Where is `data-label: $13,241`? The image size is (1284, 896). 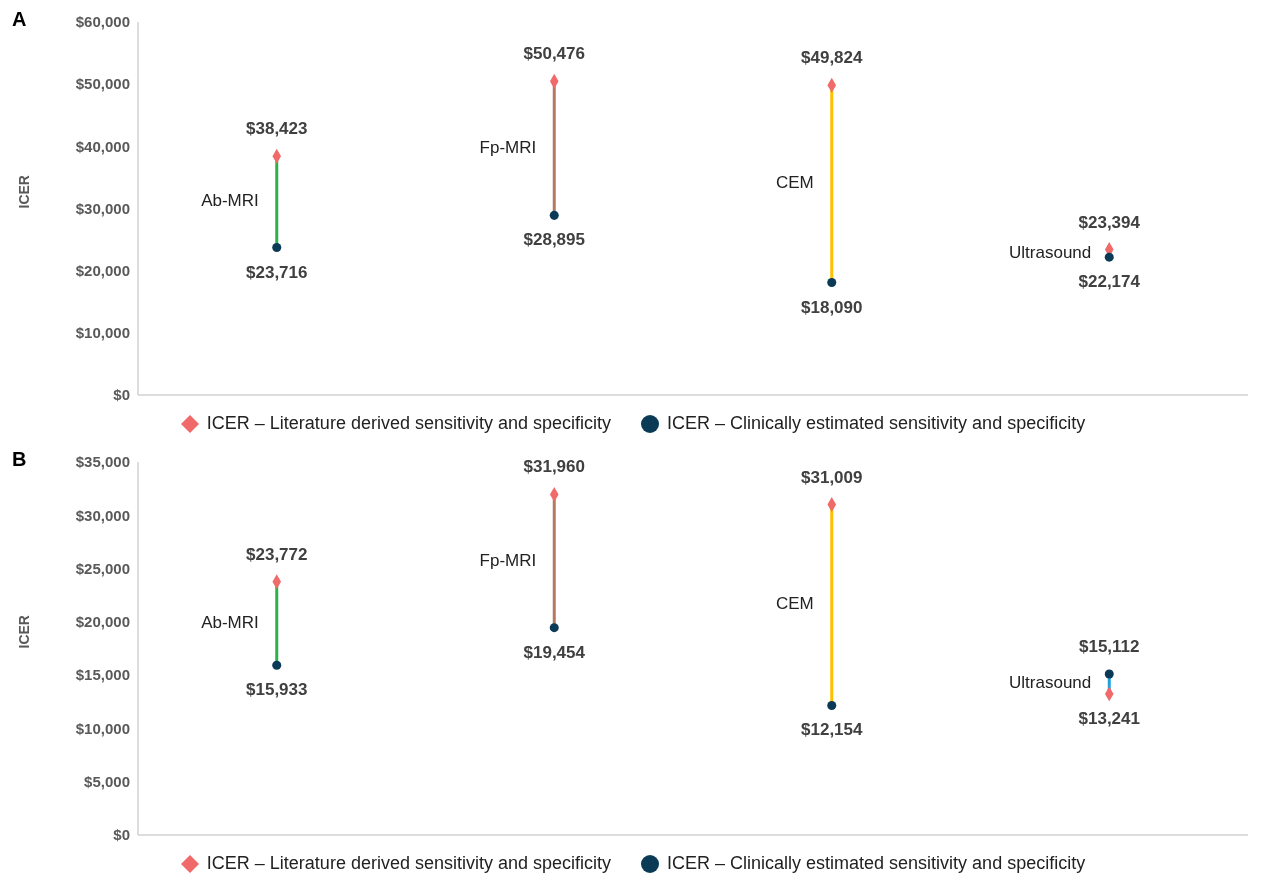 data-label: $13,241 is located at coordinates (1109, 718).